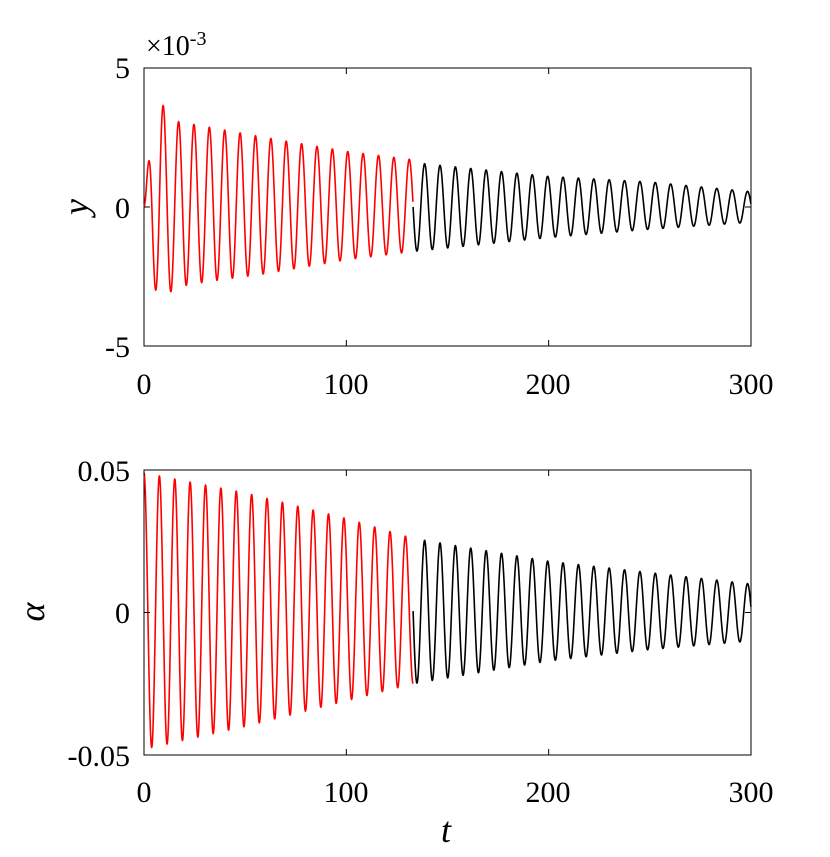  Describe the element at coordinates (122, 208) in the screenshot. I see `top-ytick-label-0: 0` at that location.